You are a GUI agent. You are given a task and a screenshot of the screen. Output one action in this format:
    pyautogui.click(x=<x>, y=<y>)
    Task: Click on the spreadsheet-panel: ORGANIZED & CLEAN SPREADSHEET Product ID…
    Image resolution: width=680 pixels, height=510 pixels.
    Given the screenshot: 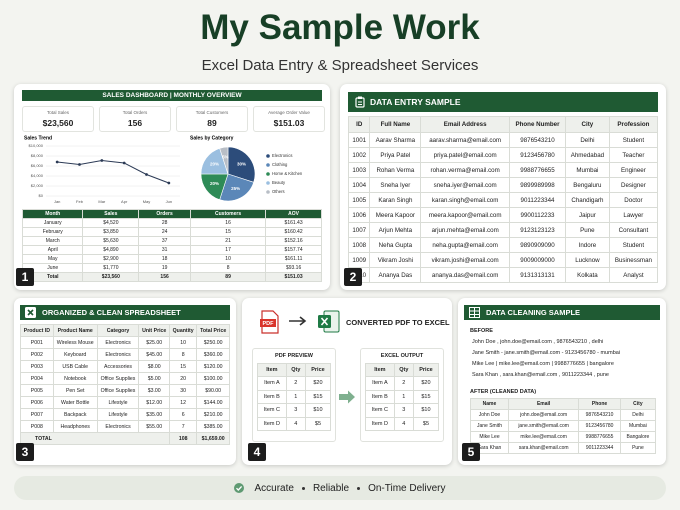 What is the action you would take?
    pyautogui.click(x=125, y=381)
    